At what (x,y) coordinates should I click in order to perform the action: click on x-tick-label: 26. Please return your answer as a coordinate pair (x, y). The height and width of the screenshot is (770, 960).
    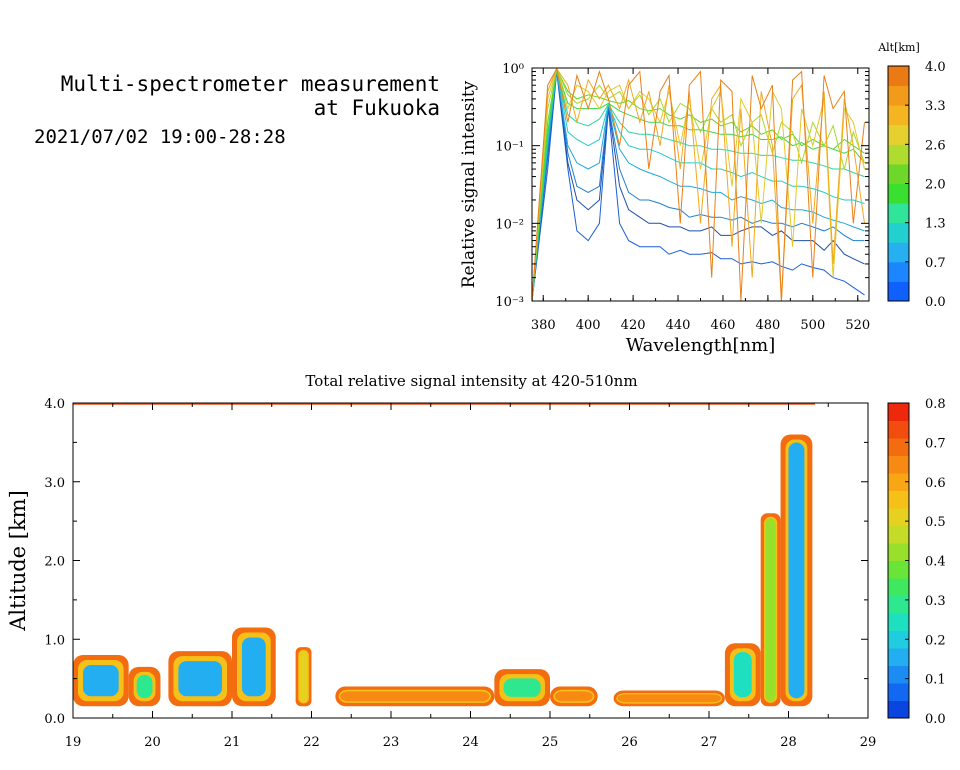
    Looking at the image, I should click on (629, 742).